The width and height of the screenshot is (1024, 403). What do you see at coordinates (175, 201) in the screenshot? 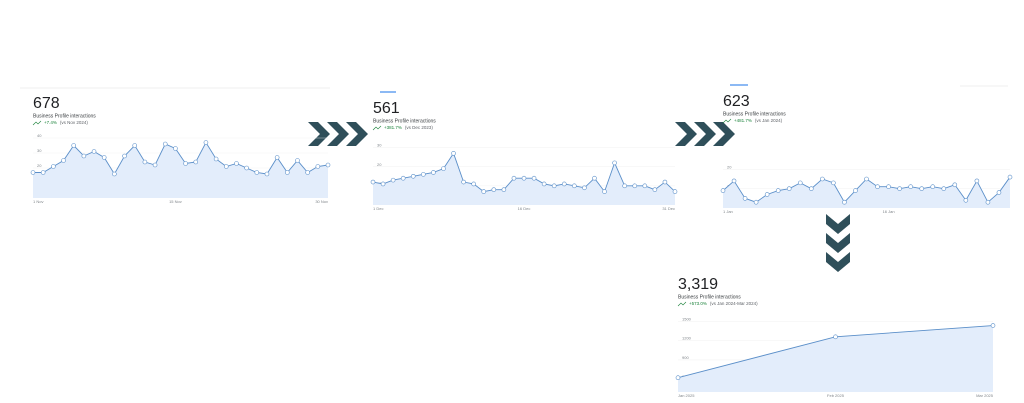
I see `x-tick-label: 15 Nov` at bounding box center [175, 201].